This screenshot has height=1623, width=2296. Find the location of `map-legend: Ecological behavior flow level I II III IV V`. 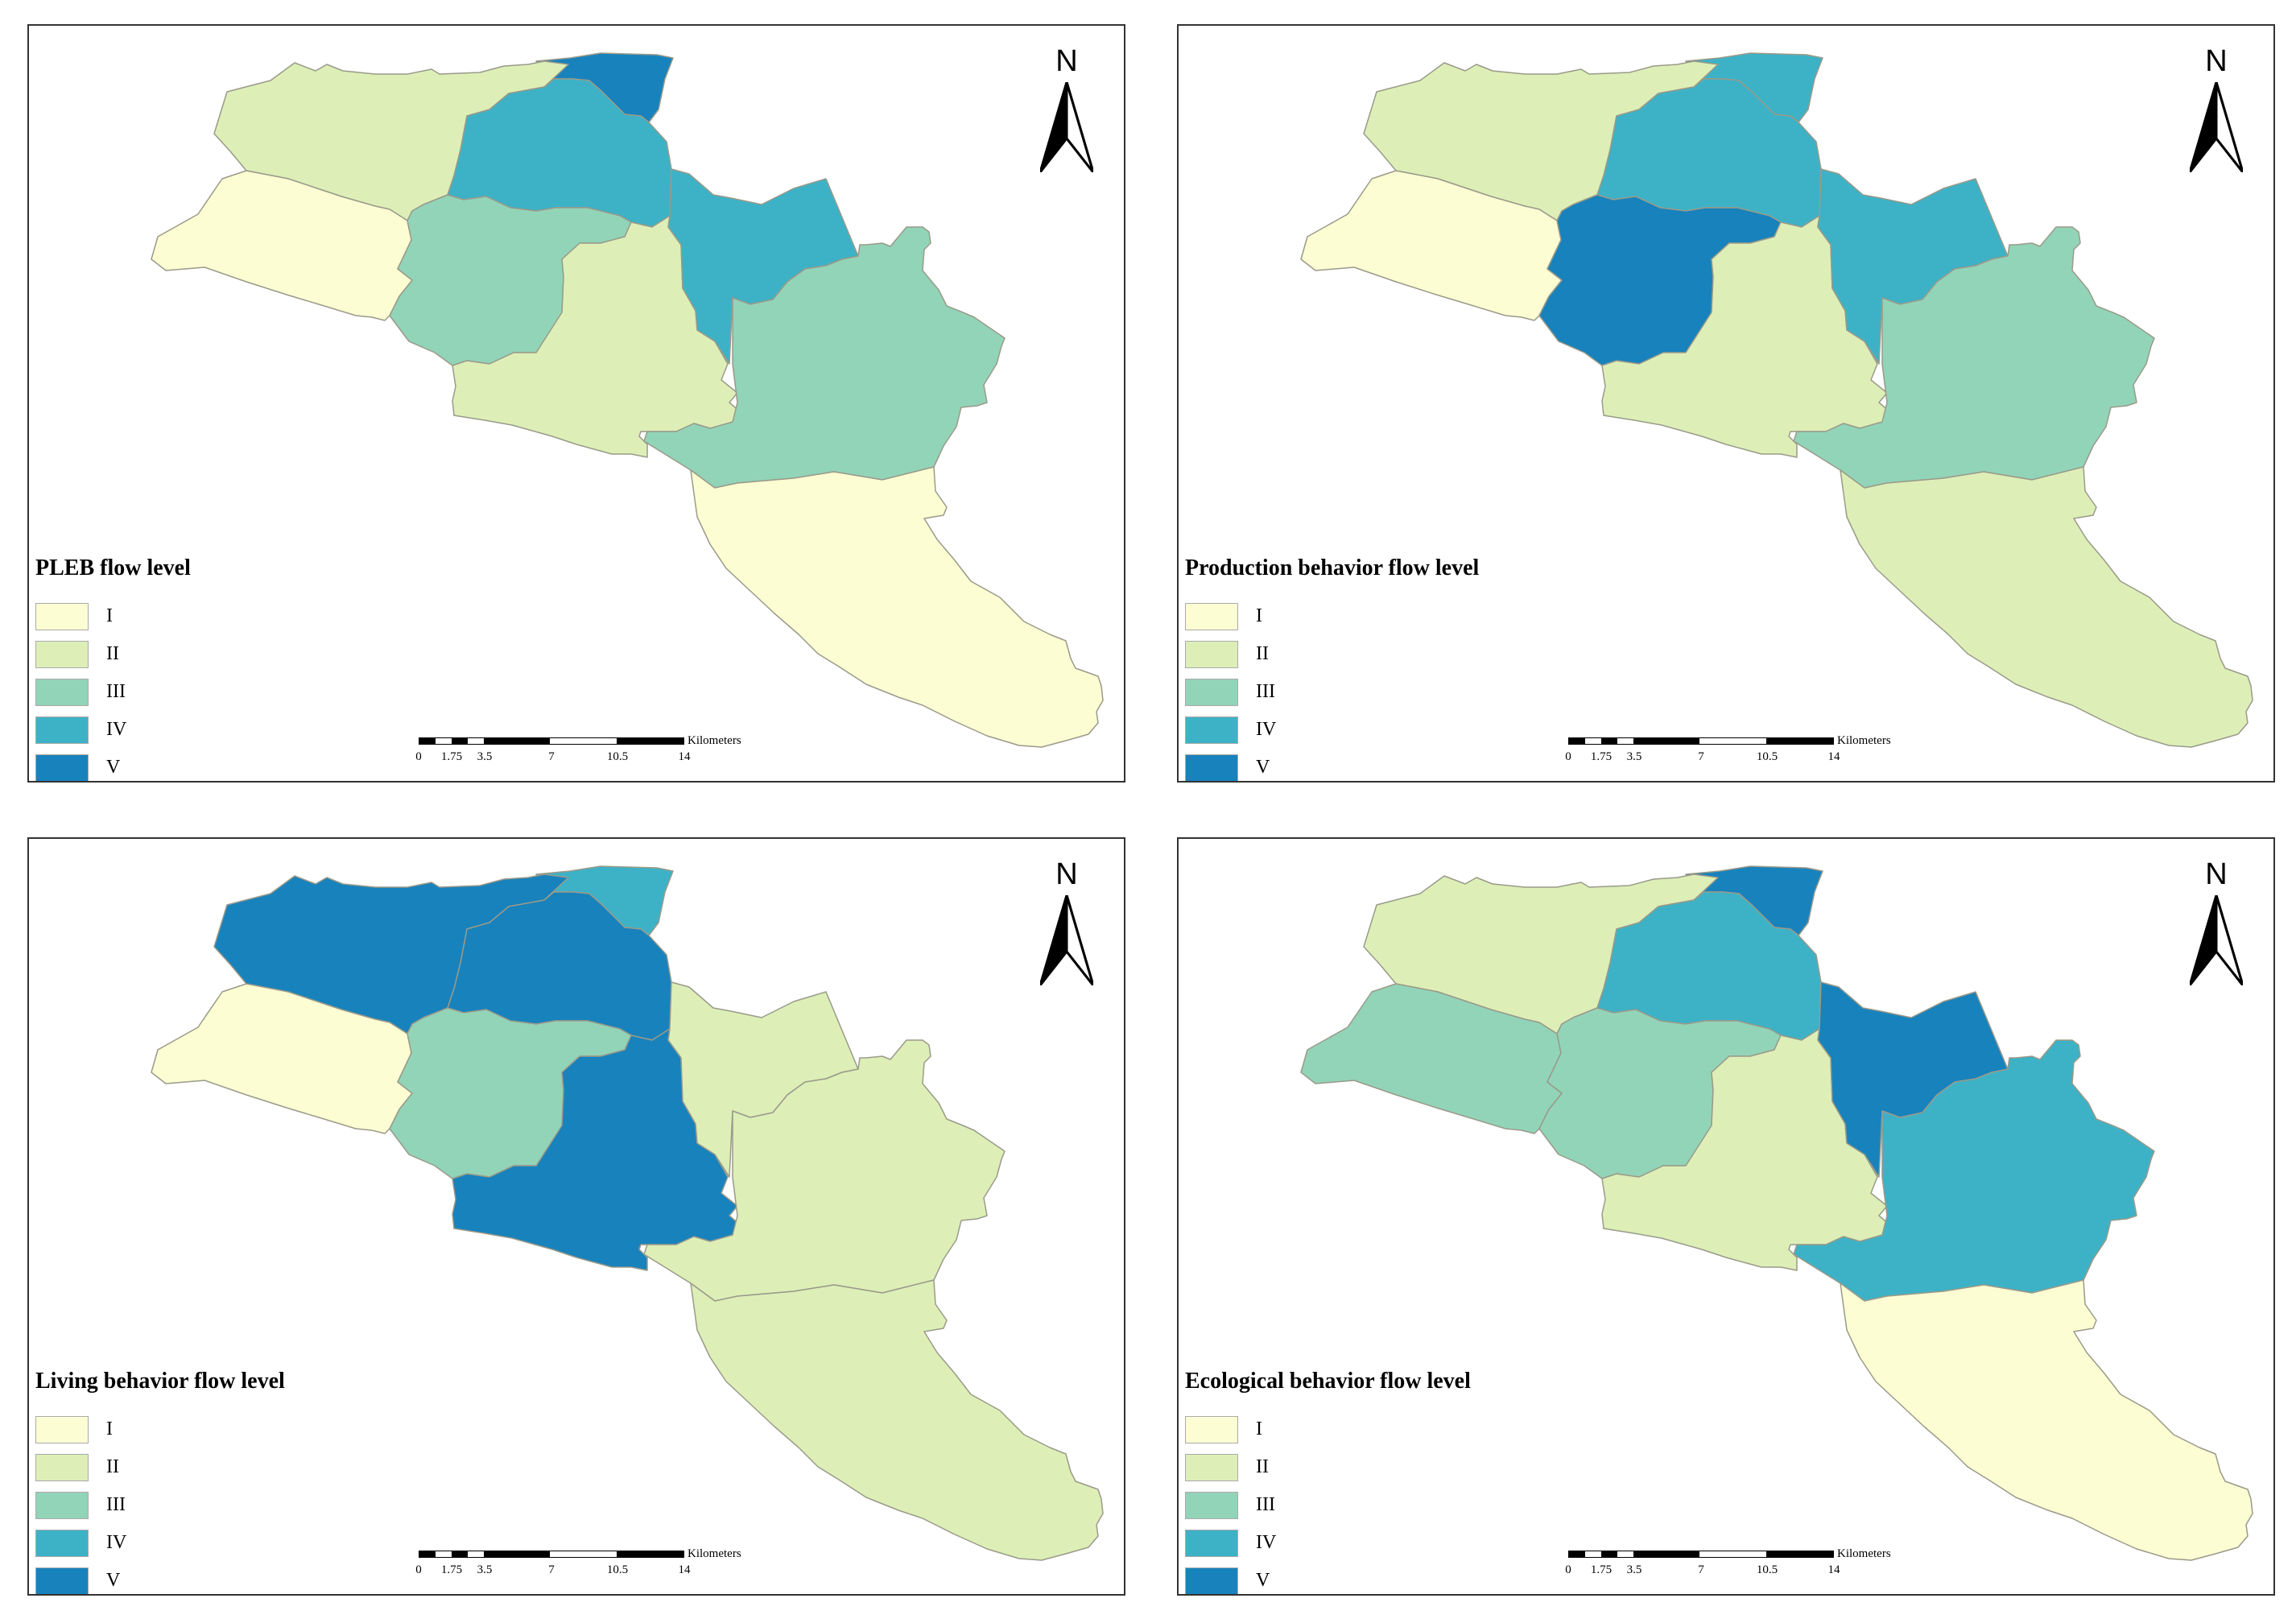

map-legend: Ecological behavior flow level I II III IV V is located at coordinates (1328, 1481).